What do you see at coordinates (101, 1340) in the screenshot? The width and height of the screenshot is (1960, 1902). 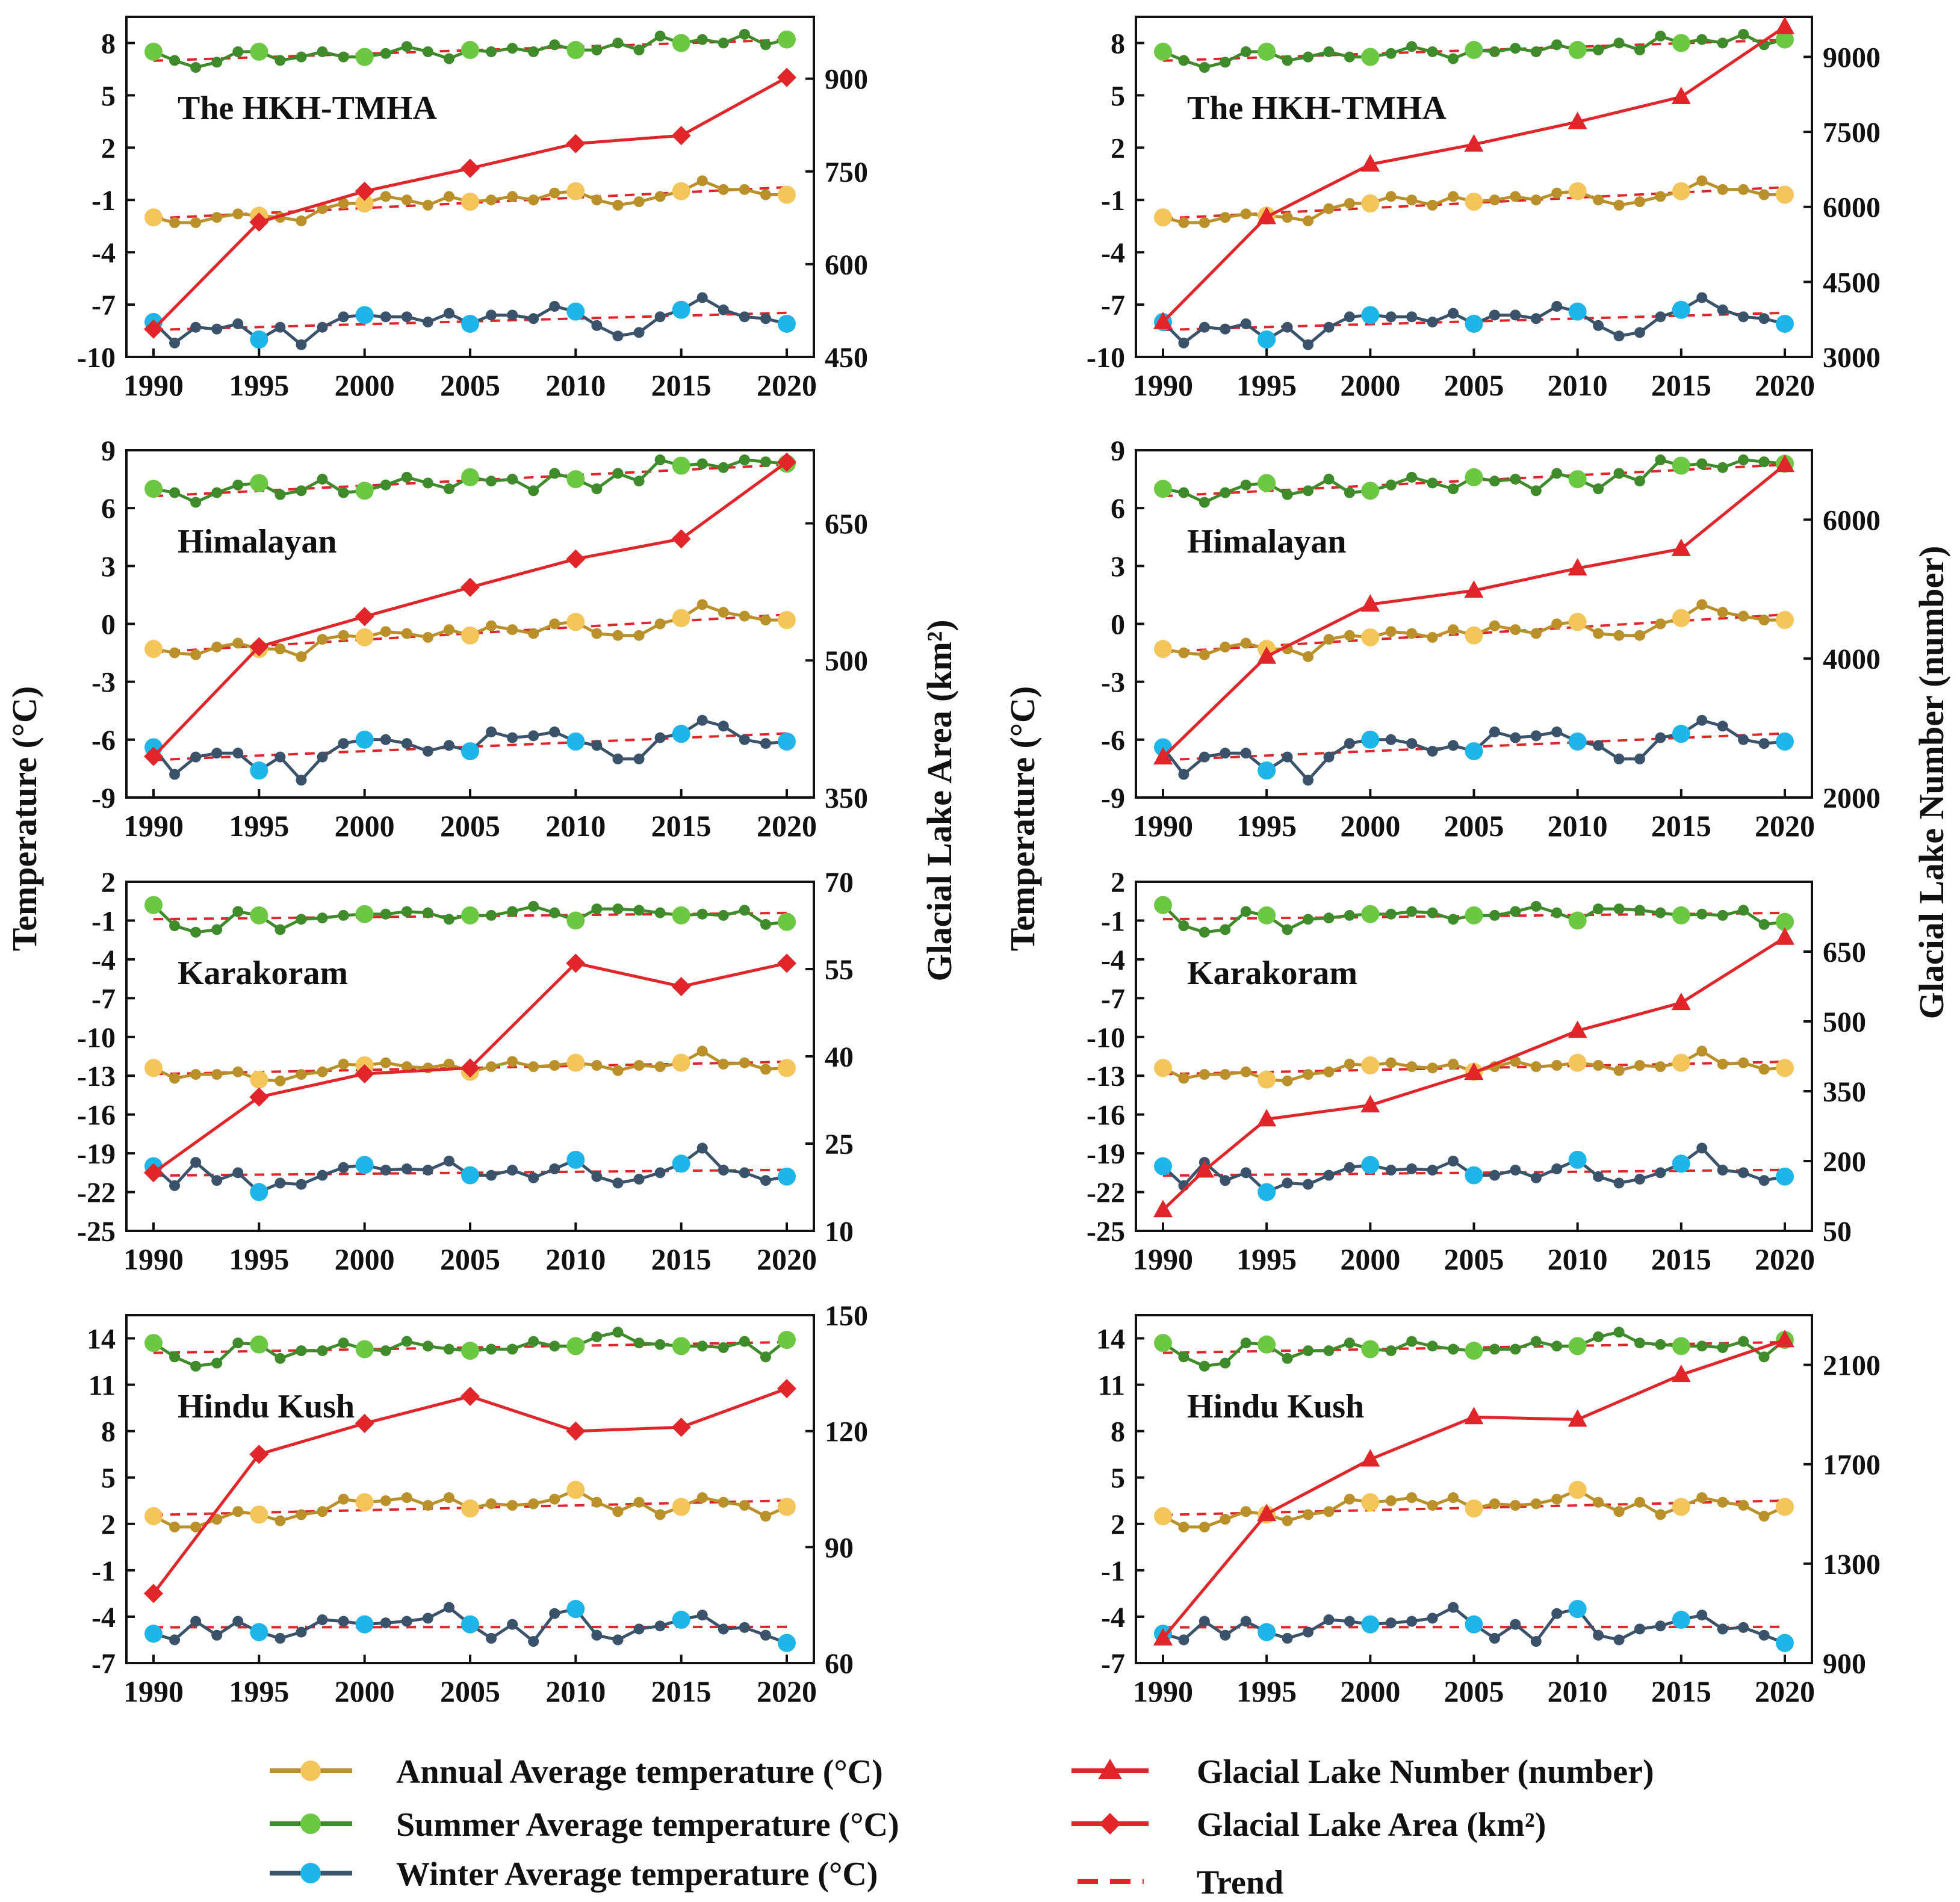 I see `y-tick-label: 14` at bounding box center [101, 1340].